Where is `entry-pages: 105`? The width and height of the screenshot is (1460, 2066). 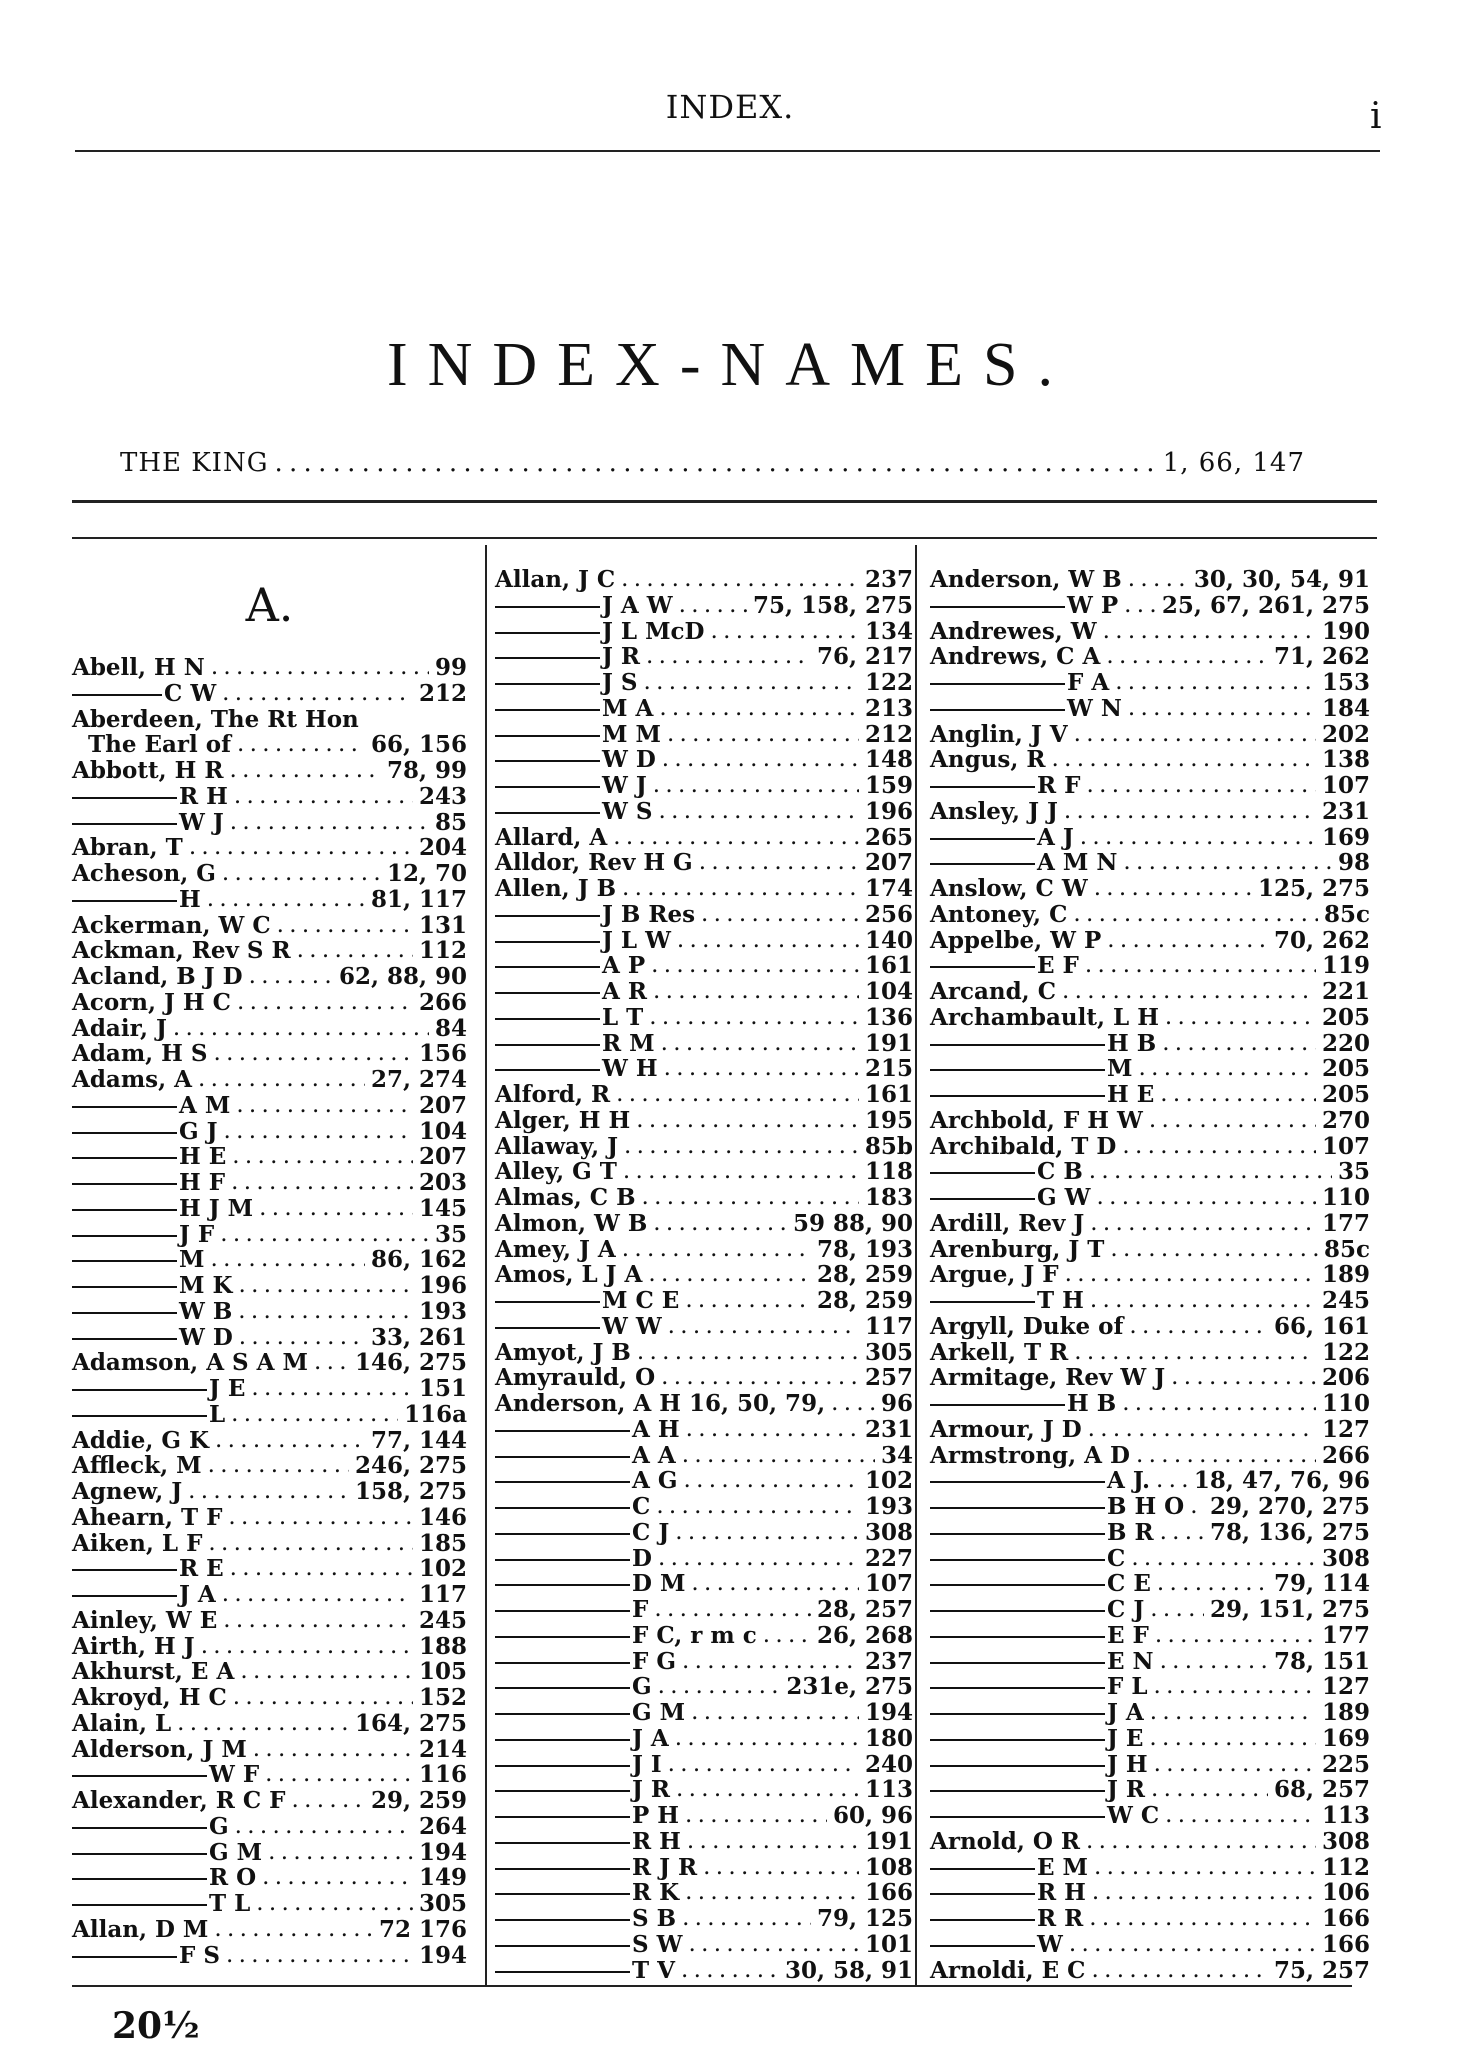 entry-pages: 105 is located at coordinates (442, 1672).